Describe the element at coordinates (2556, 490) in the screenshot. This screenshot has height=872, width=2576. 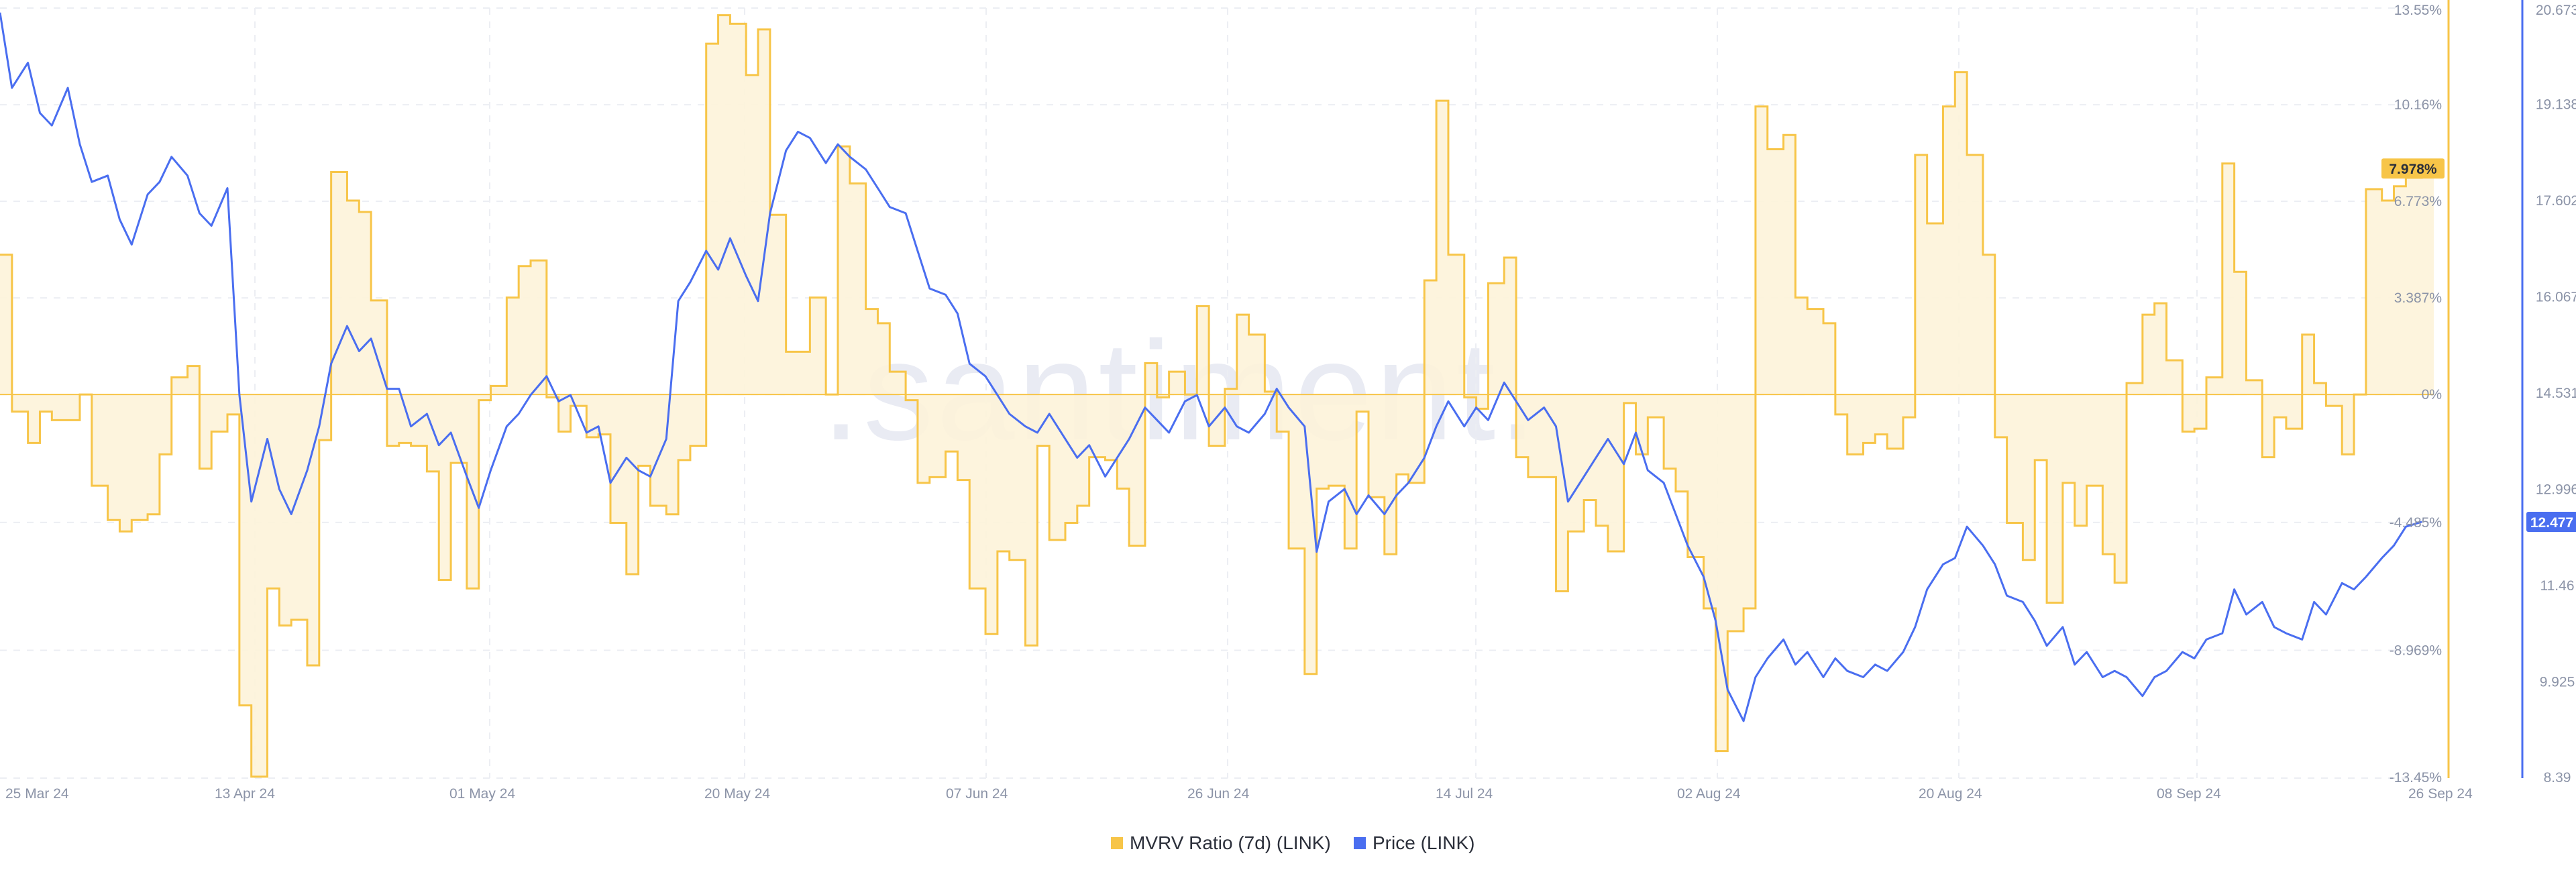
I see `right-tick-label: 12.996` at that location.